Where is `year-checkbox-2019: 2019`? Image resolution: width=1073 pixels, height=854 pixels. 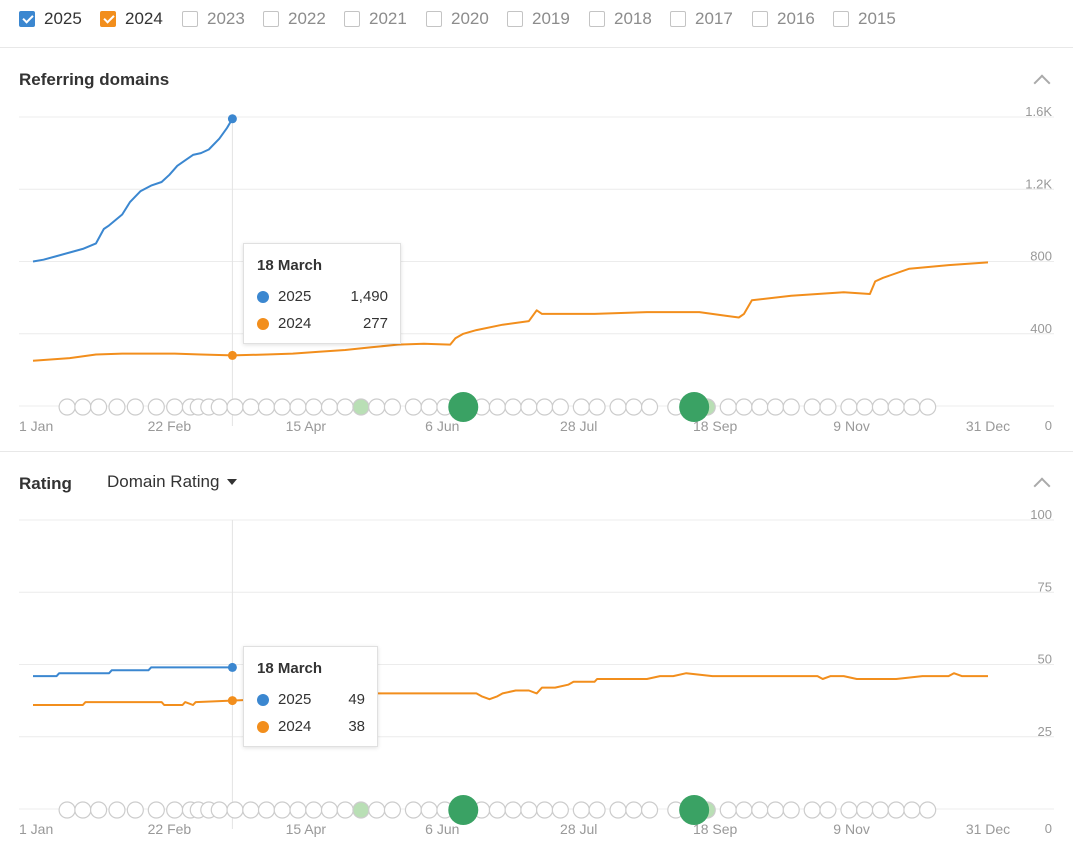
year-checkbox-2019: 2019 is located at coordinates (538, 19).